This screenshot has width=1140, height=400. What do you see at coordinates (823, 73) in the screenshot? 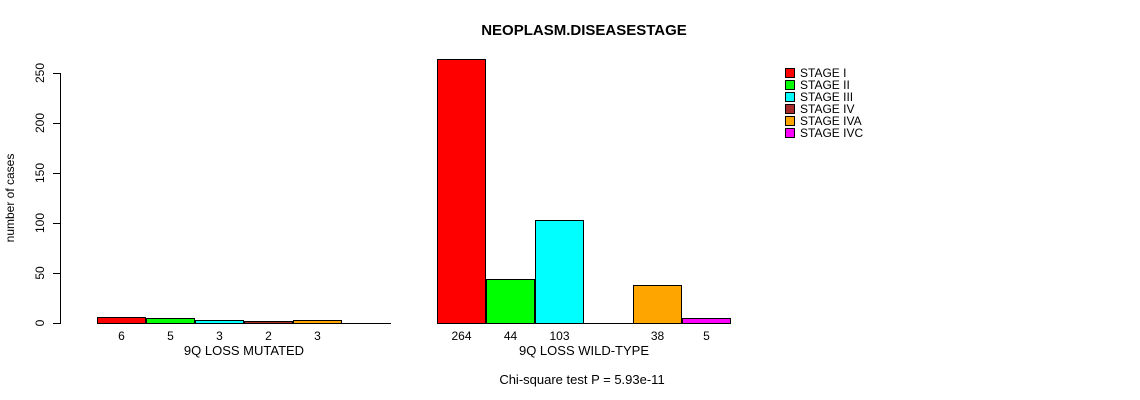
I see `legend-label: STAGE I` at bounding box center [823, 73].